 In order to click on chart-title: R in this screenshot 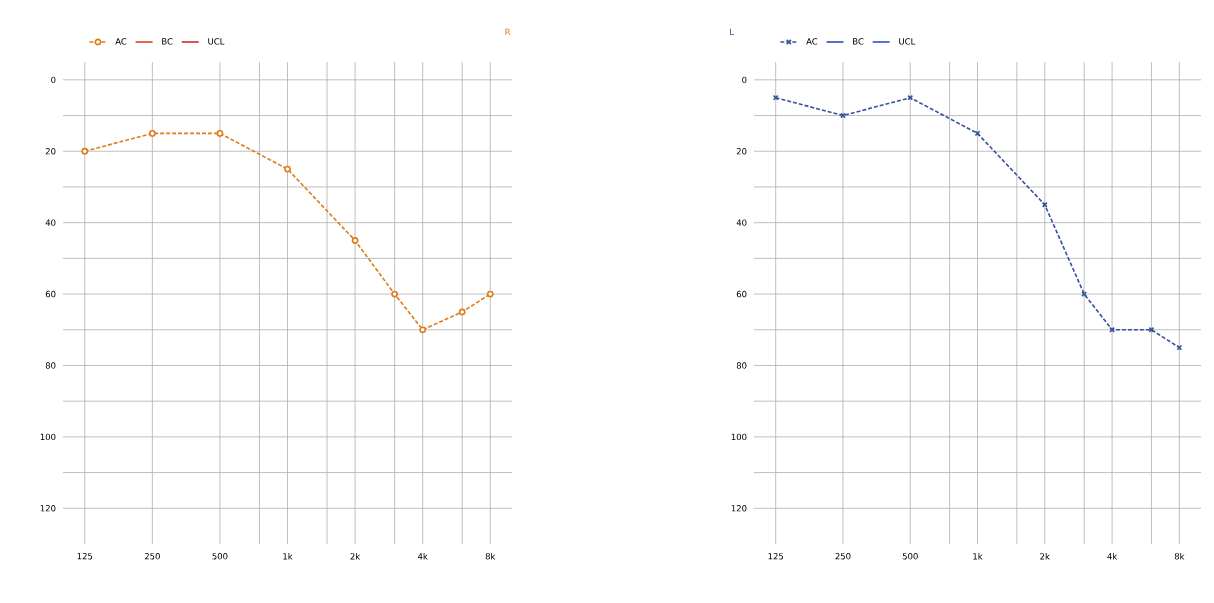, I will do `click(508, 31)`.